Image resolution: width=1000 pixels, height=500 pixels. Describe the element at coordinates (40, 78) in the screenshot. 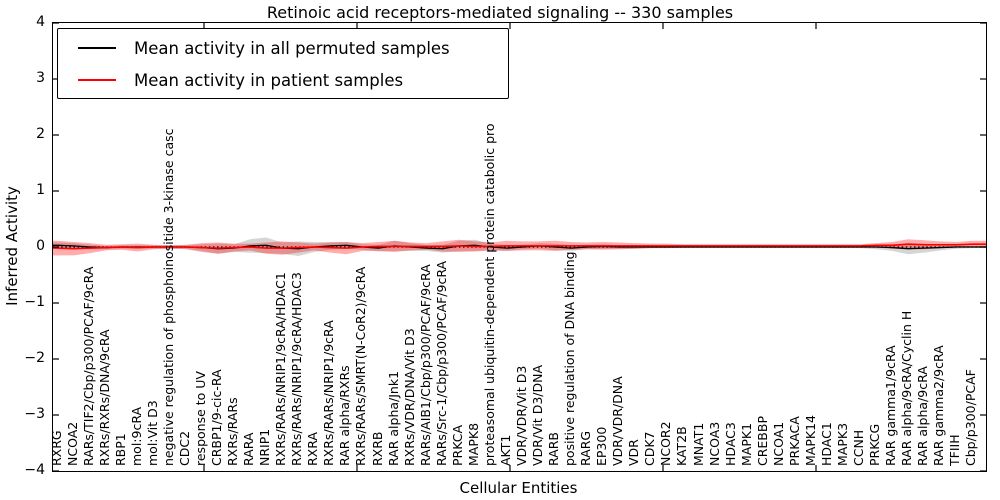

I see `y-tick-label: 3` at that location.